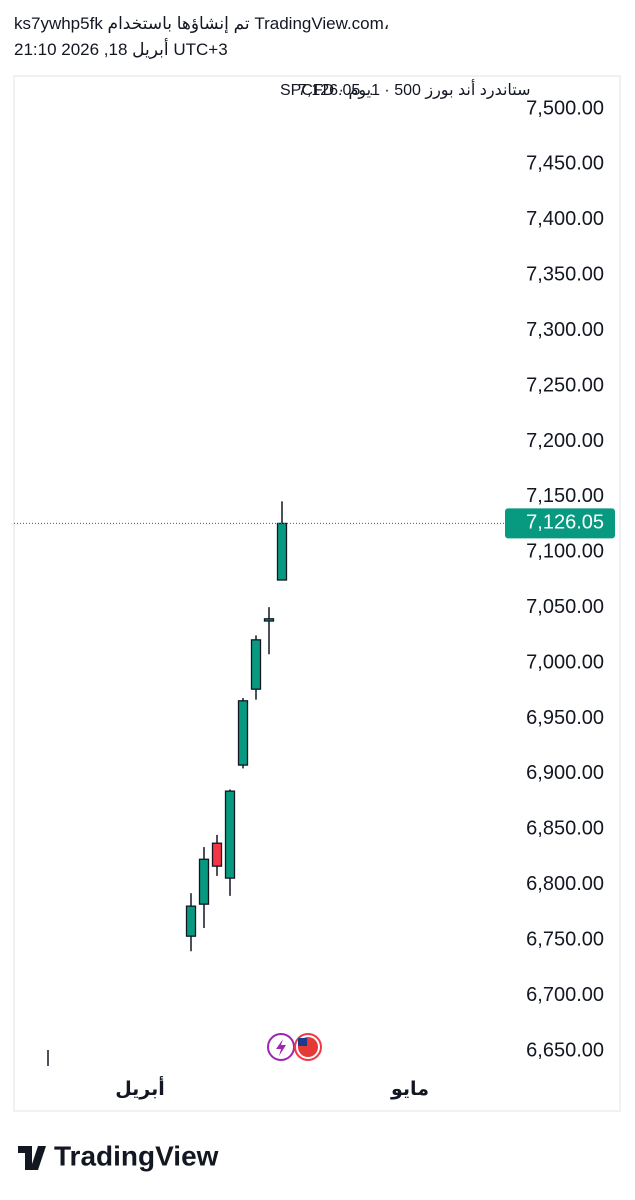 The height and width of the screenshot is (1200, 635). What do you see at coordinates (565, 441) in the screenshot?
I see `y-tick-label: 7,200.00` at bounding box center [565, 441].